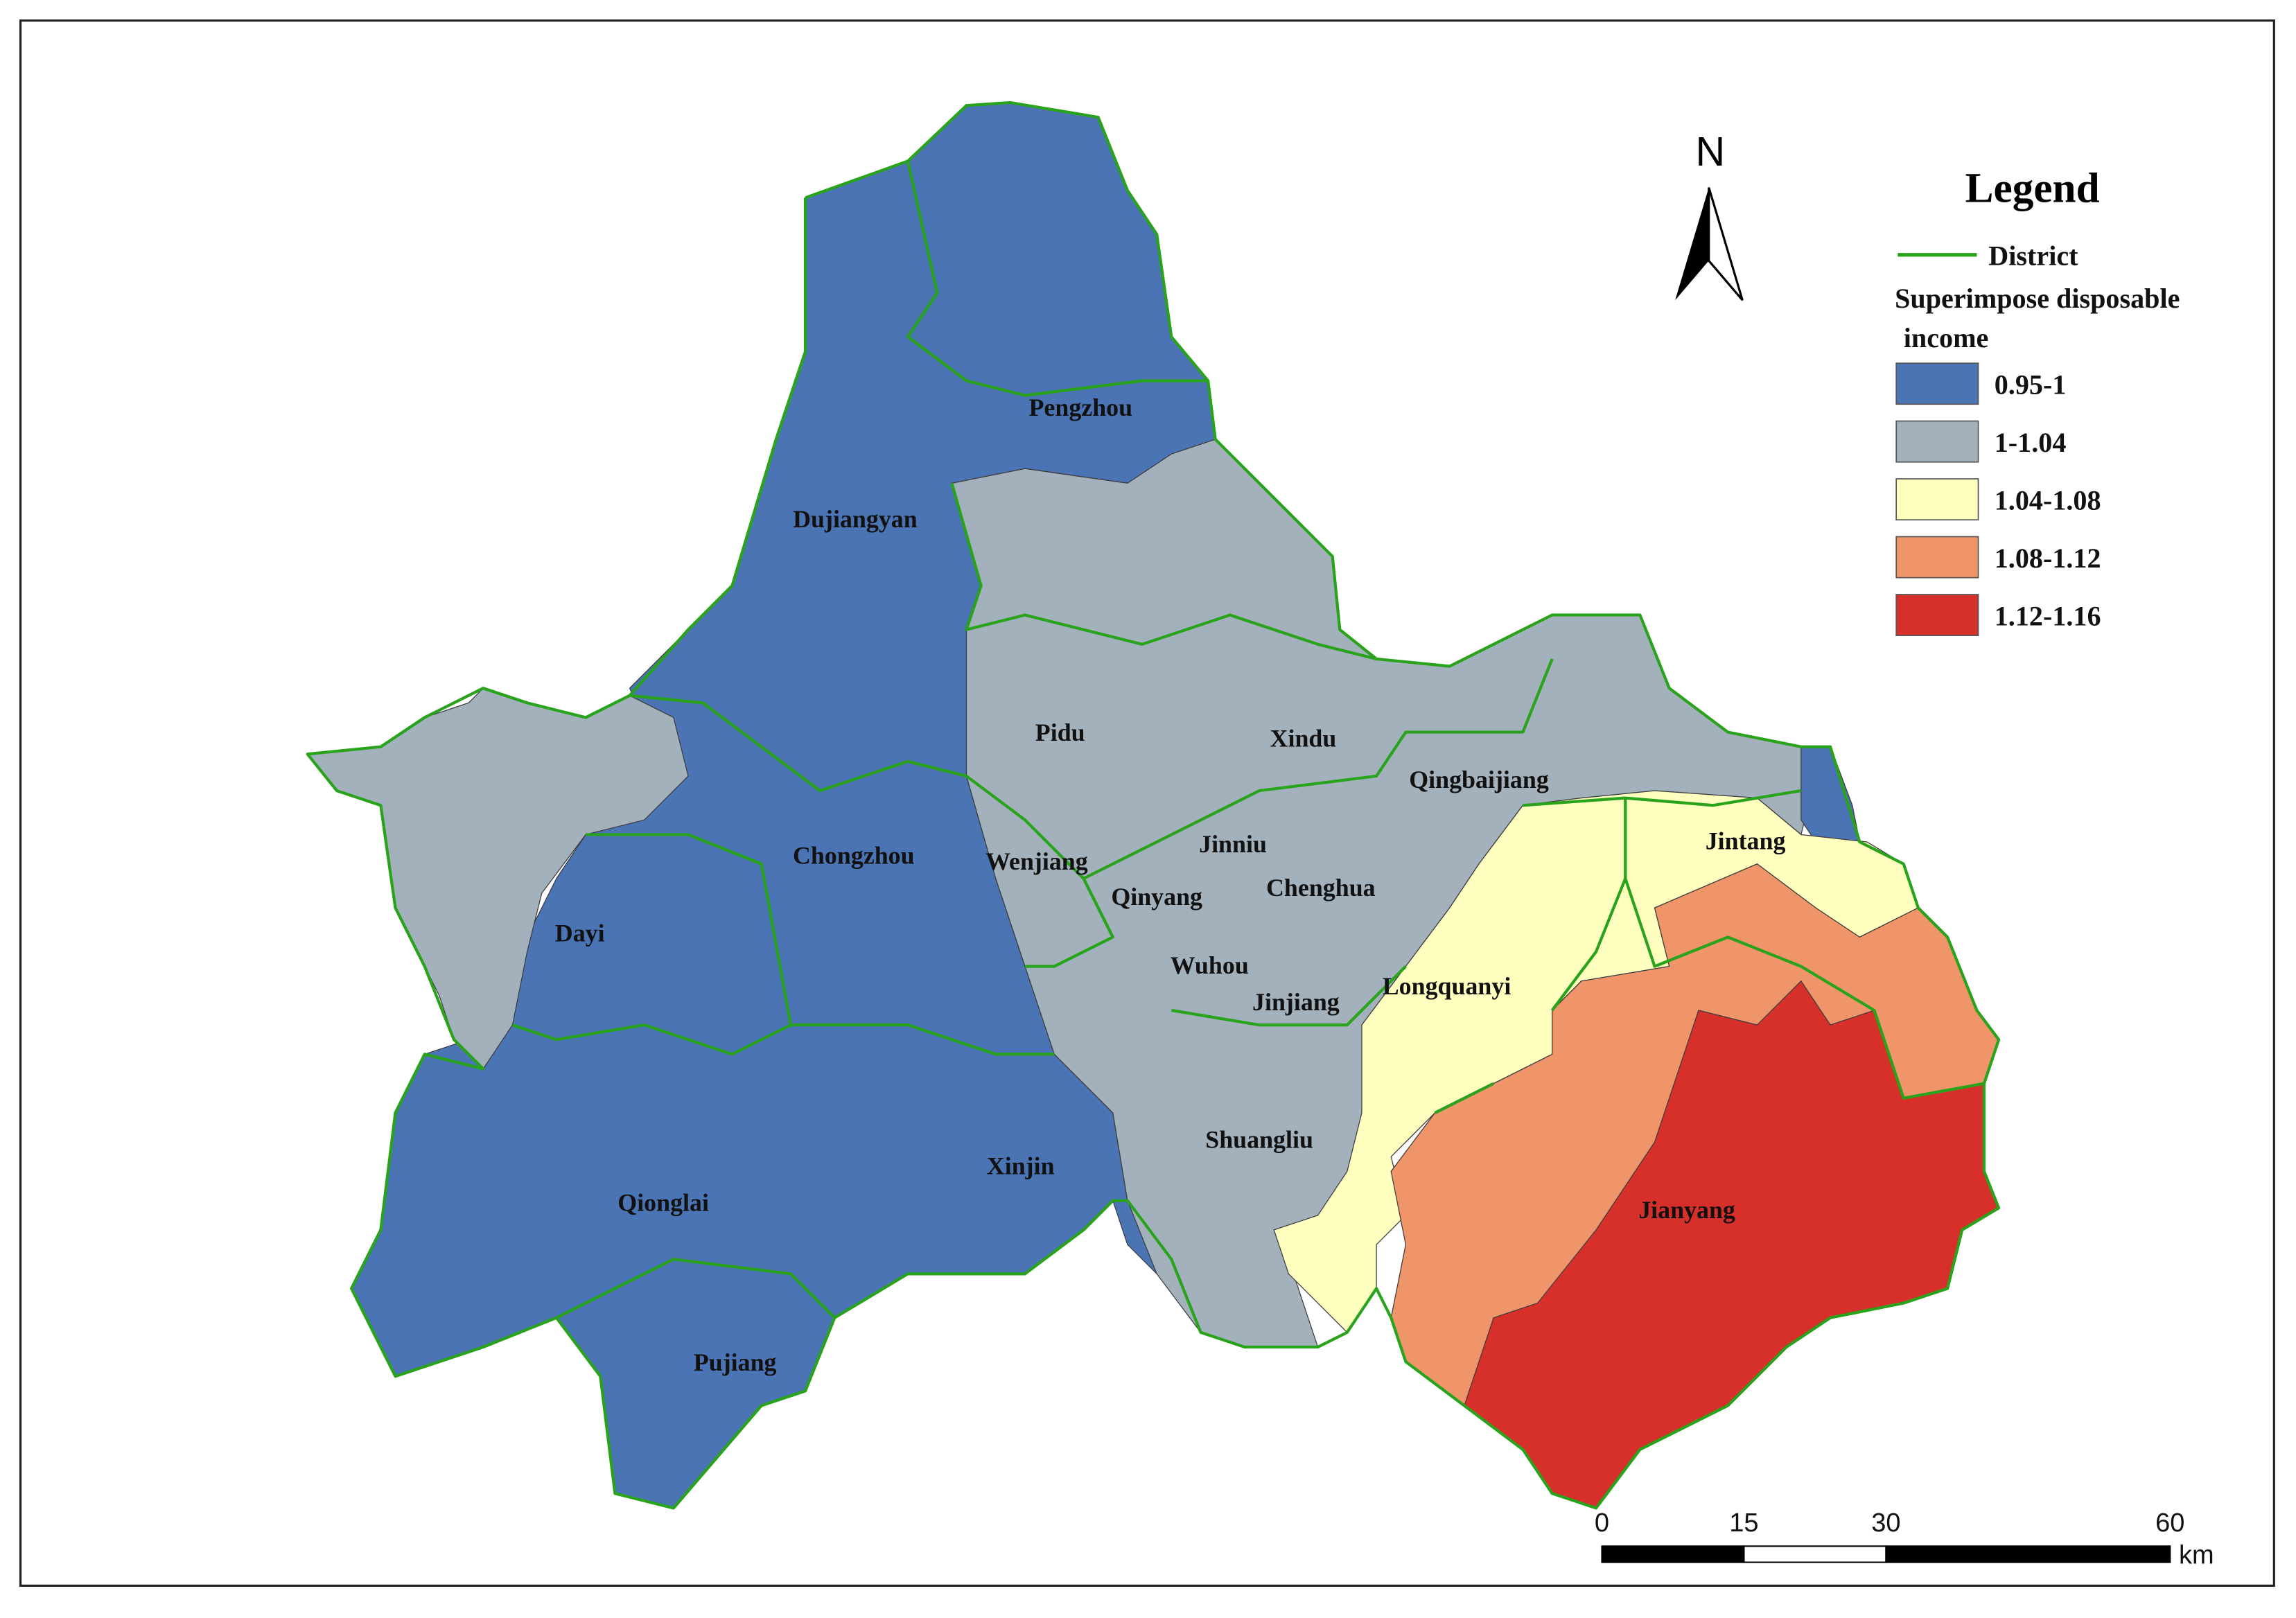  What do you see at coordinates (1746, 841) in the screenshot?
I see `district-label: Jintang` at bounding box center [1746, 841].